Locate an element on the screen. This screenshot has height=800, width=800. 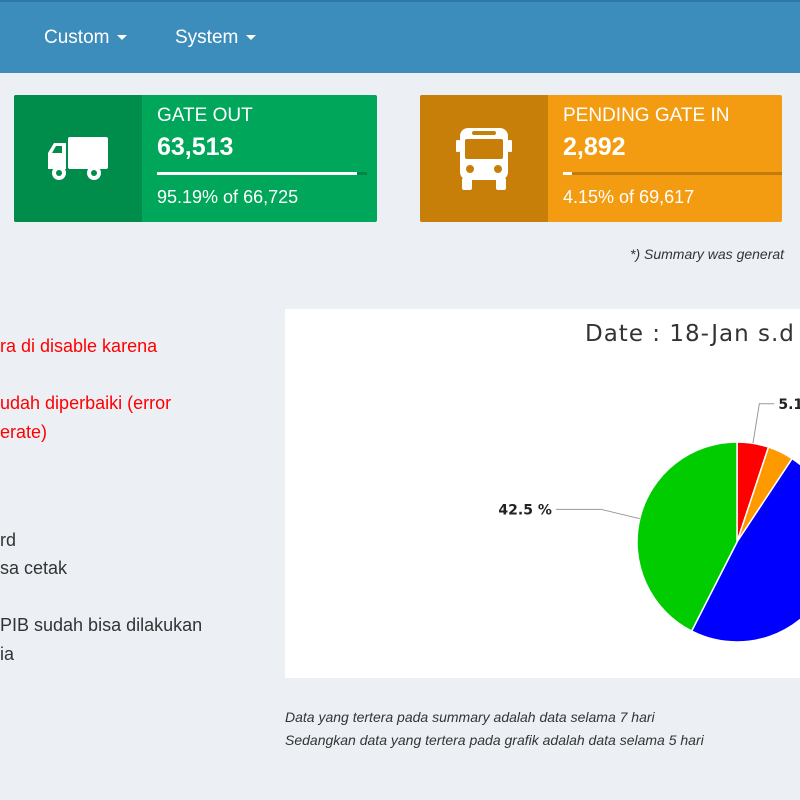
note-line: sa cetak is located at coordinates (34, 568).